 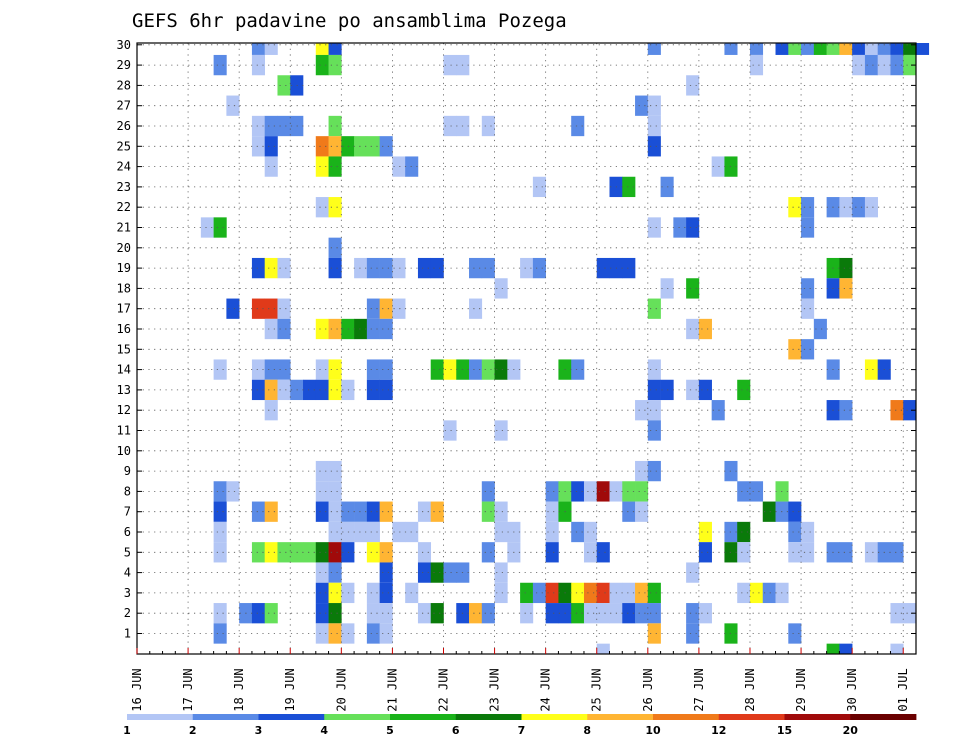 I want to click on y-tick-label: 22, so click(x=124, y=207).